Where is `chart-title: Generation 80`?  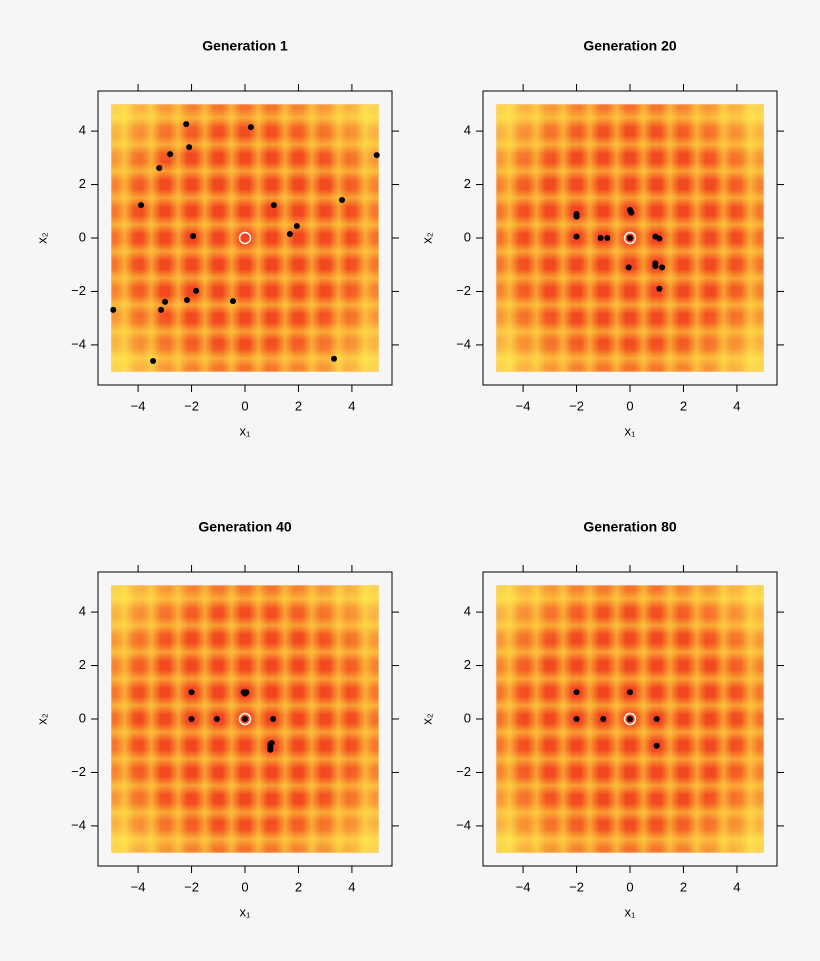 chart-title: Generation 80 is located at coordinates (630, 527).